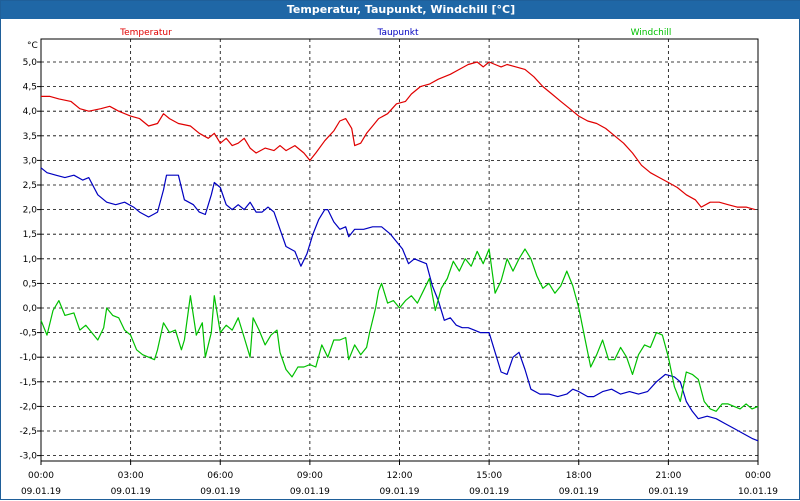  What do you see at coordinates (30, 211) in the screenshot?
I see `y-tick-label: 2,0` at bounding box center [30, 211].